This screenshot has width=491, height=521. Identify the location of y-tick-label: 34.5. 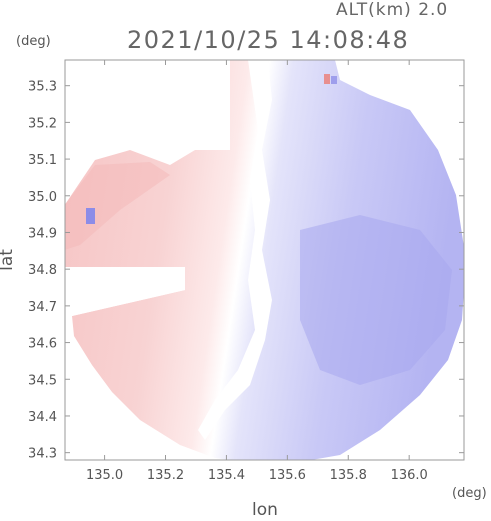
(42, 380).